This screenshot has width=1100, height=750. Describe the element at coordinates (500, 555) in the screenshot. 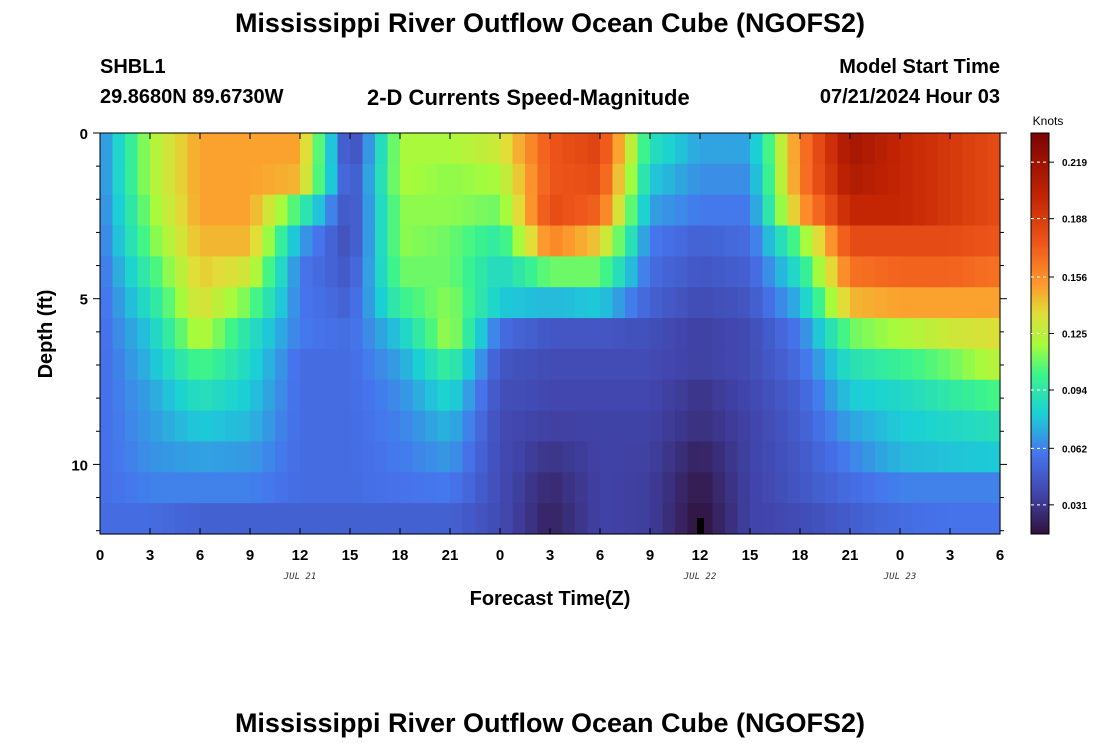

I see `x-tick-label: 0` at that location.